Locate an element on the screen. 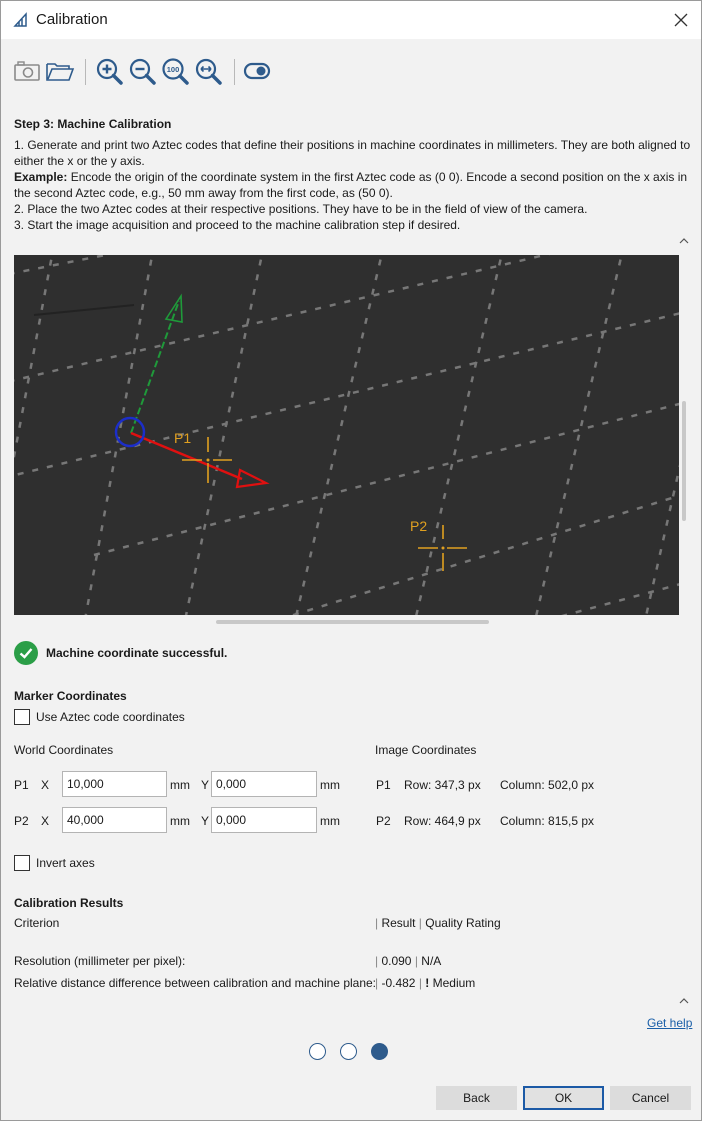  quality-rating: N/A is located at coordinates (431, 961).